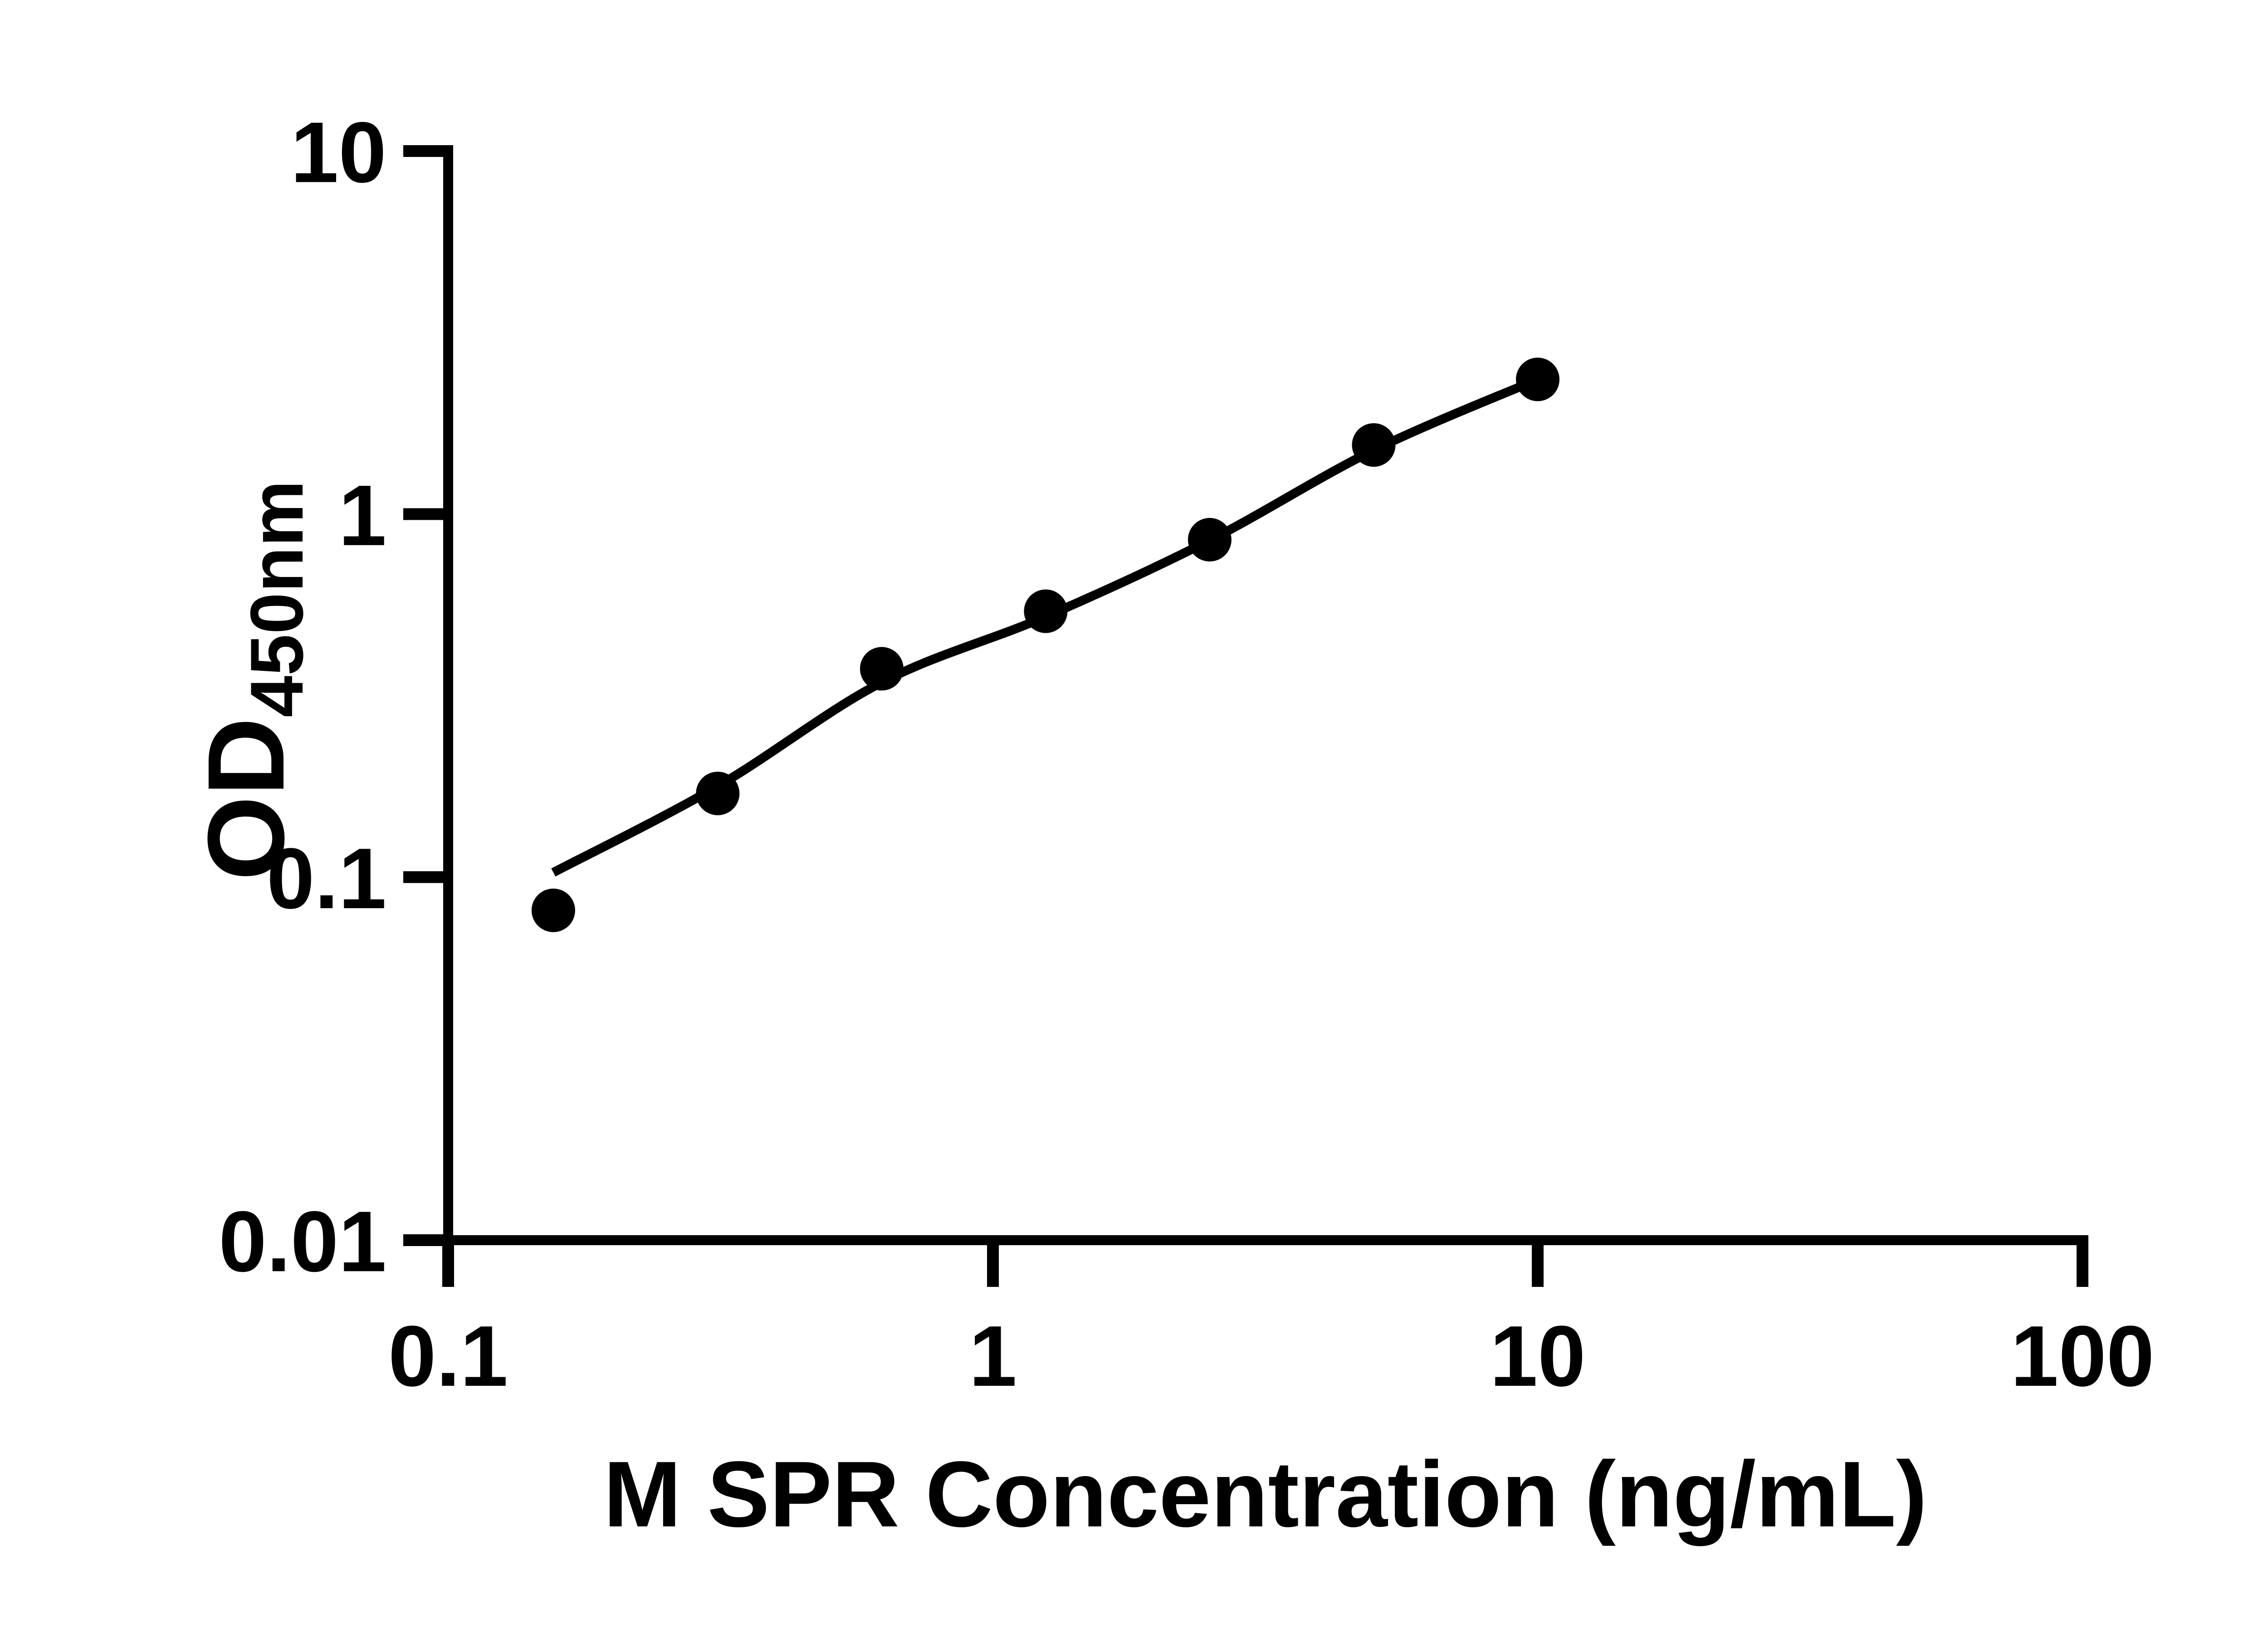  What do you see at coordinates (1265, 1494) in the screenshot?
I see `x-axis-title: M SPR Concentration (ng/mL)` at bounding box center [1265, 1494].